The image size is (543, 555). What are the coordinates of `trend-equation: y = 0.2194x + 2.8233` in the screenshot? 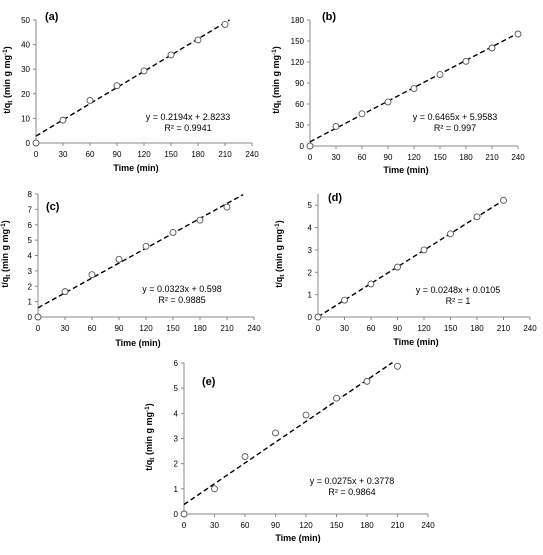 It's located at (188, 117).